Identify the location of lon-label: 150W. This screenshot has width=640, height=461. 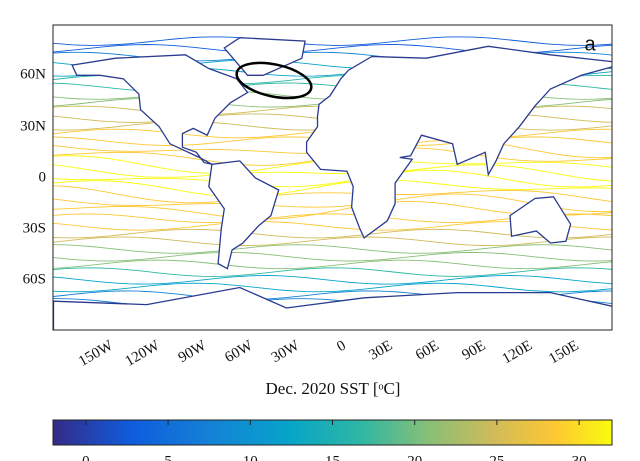
(96, 353).